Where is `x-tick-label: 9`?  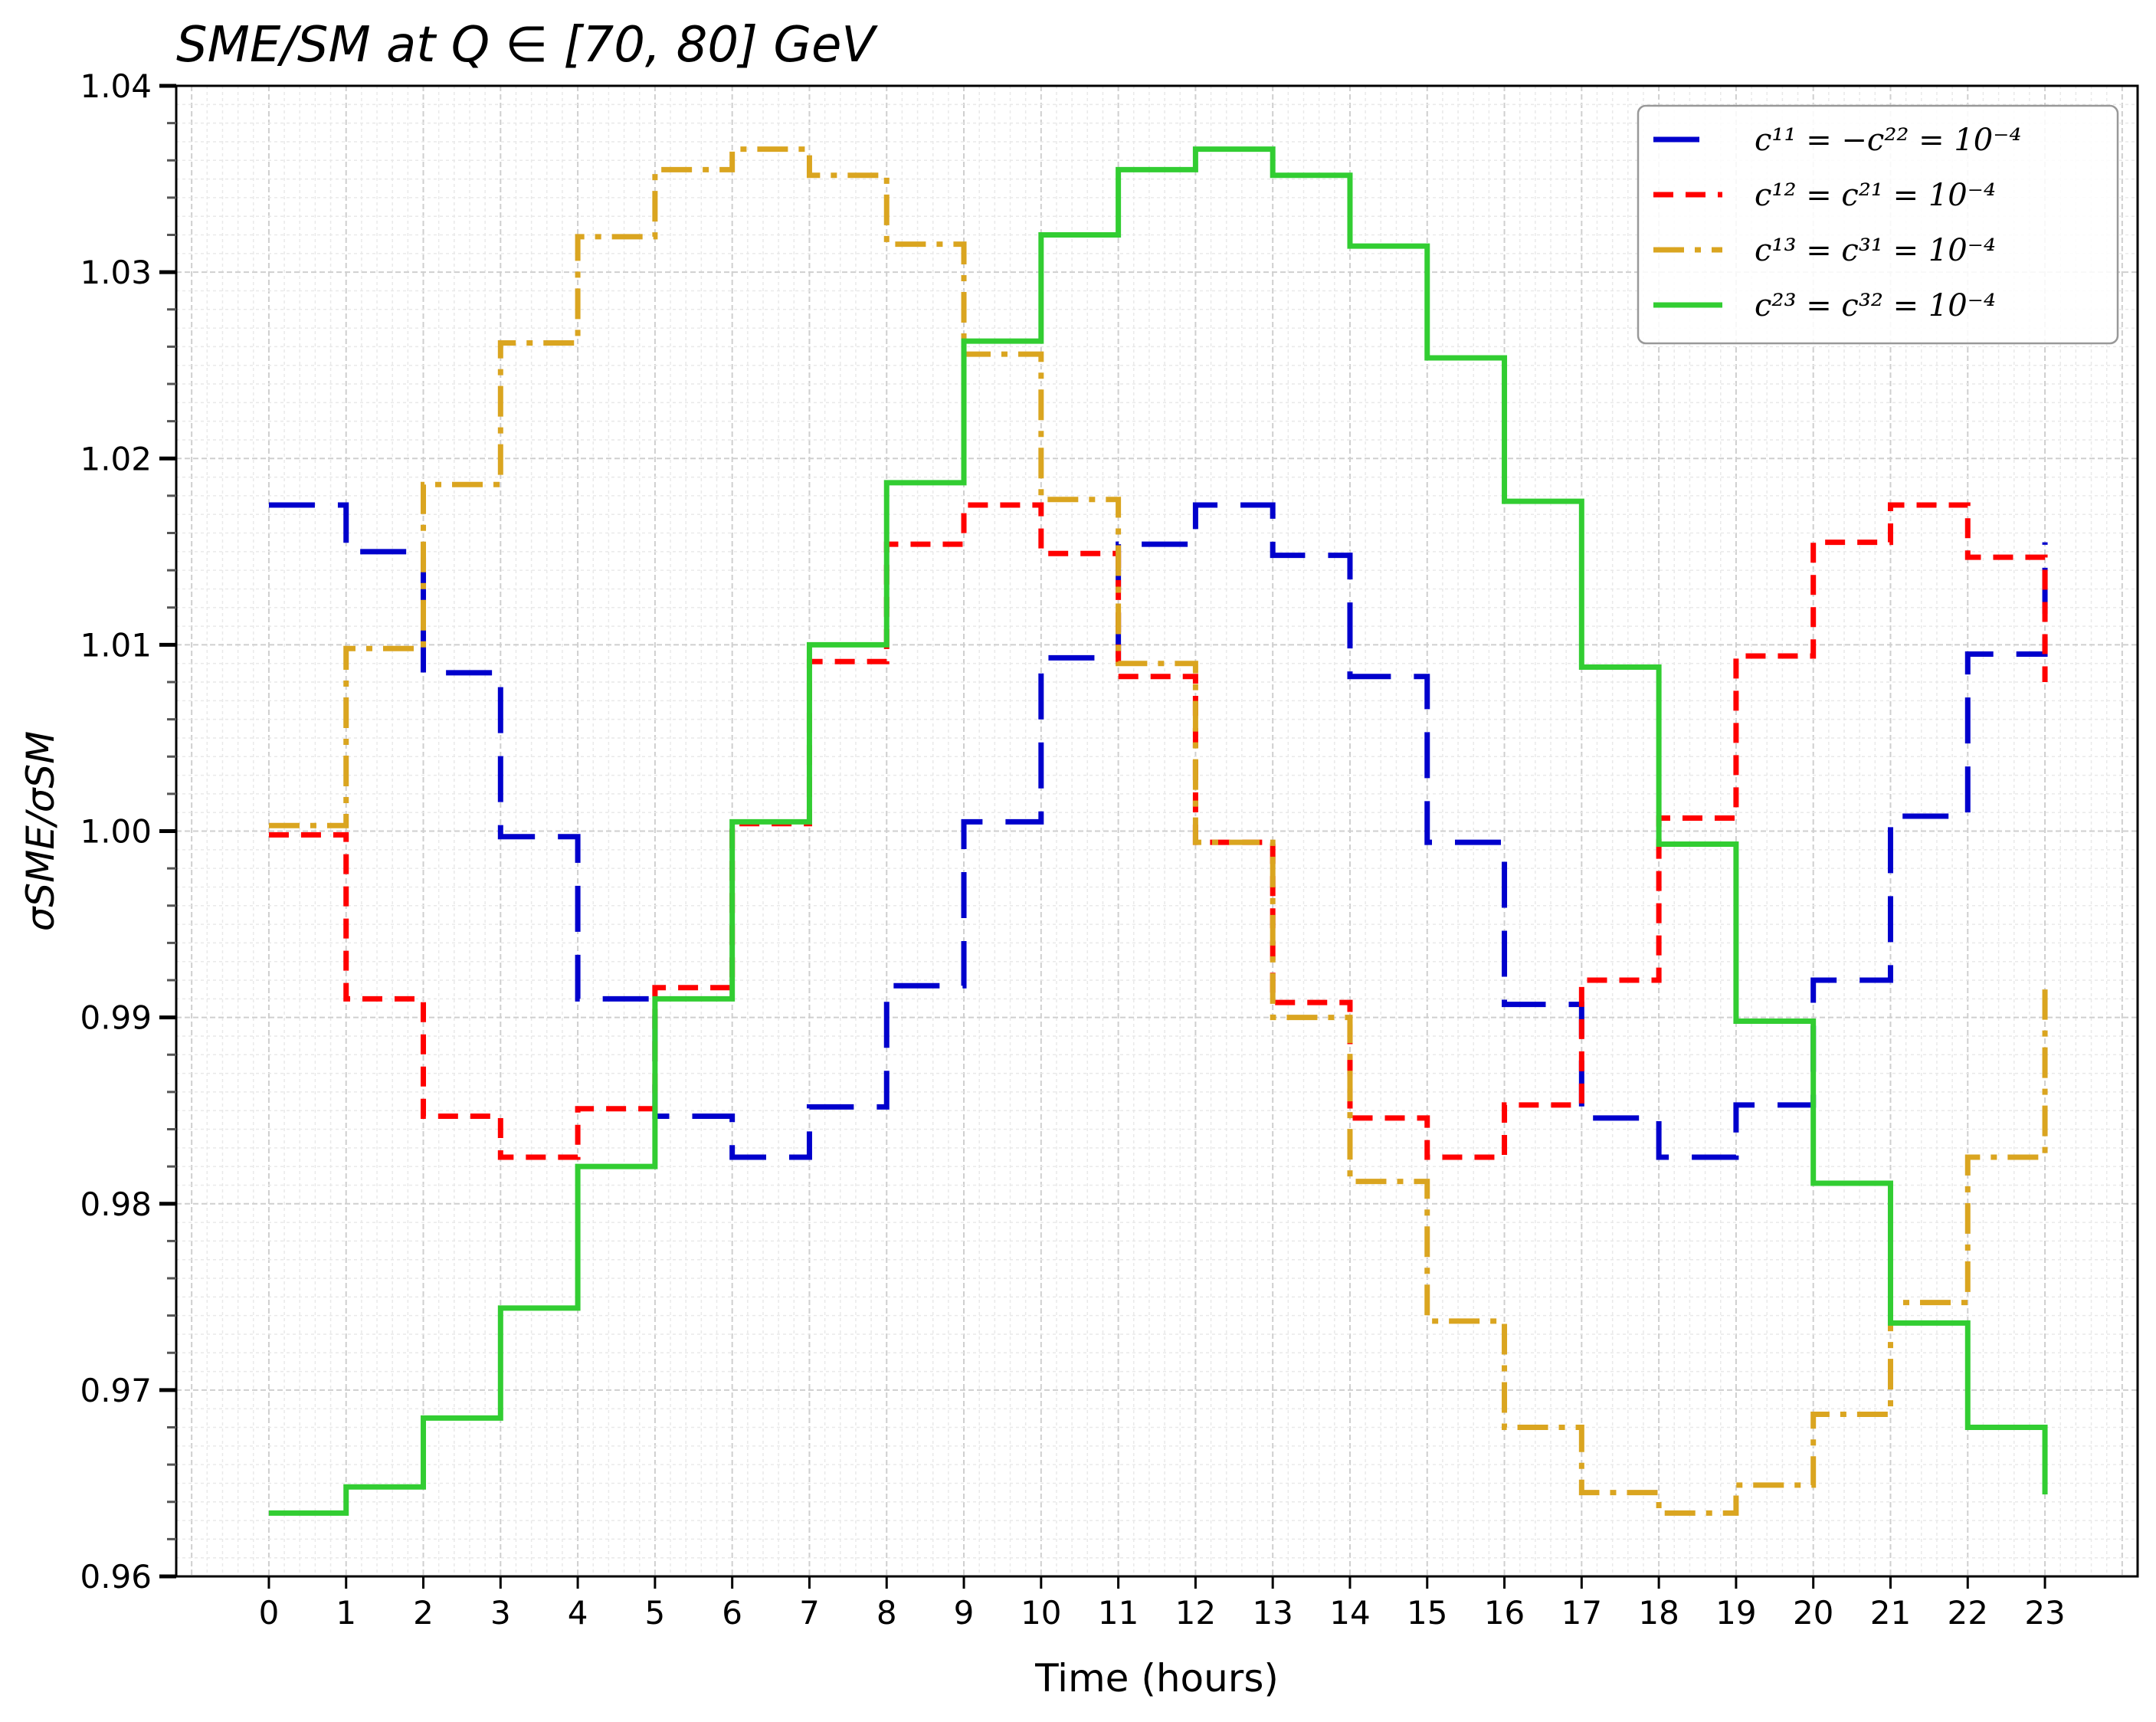 x-tick-label: 9 is located at coordinates (964, 1613).